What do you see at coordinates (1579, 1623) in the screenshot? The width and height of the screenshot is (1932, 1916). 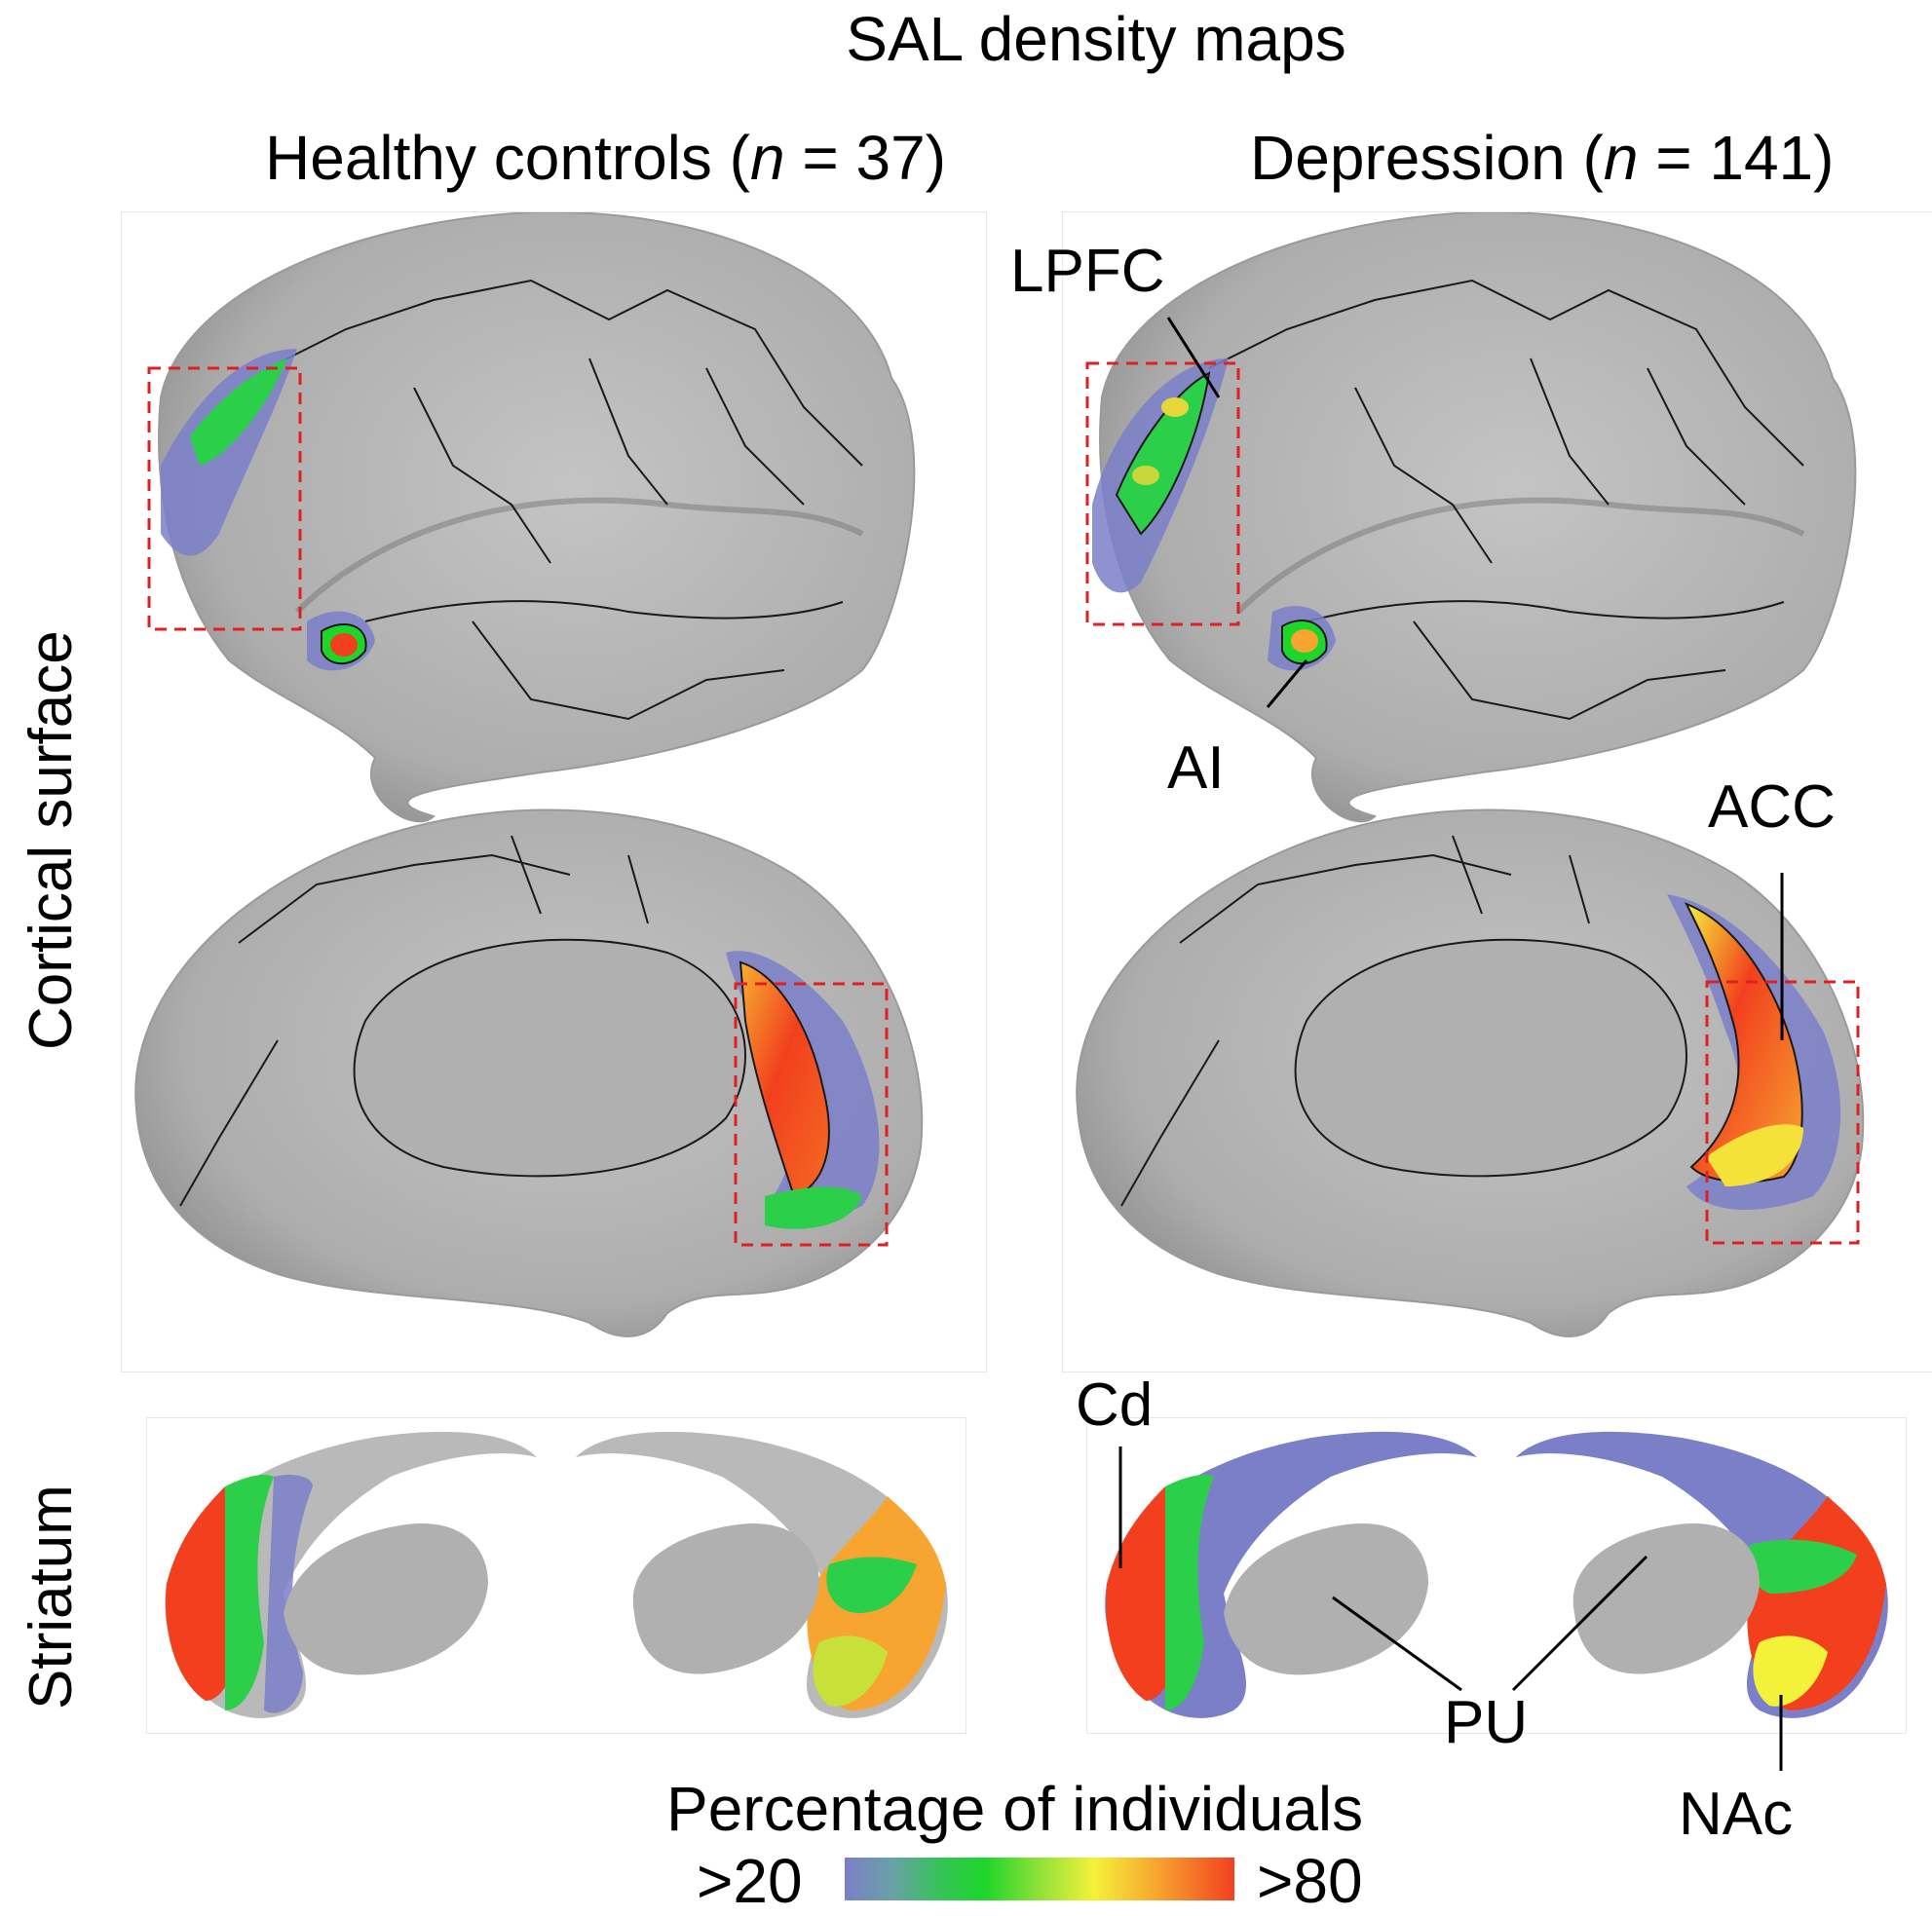 I see `pu-pointer-line-right` at bounding box center [1579, 1623].